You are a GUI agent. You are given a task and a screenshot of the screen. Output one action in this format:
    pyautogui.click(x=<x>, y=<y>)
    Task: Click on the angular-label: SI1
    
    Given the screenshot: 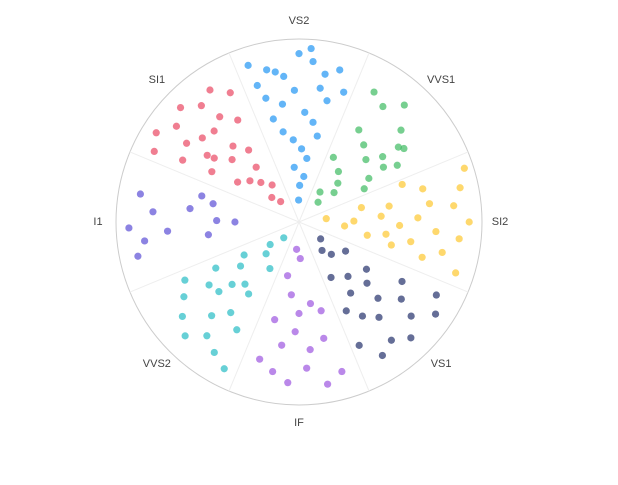 What is the action you would take?
    pyautogui.click(x=157, y=80)
    